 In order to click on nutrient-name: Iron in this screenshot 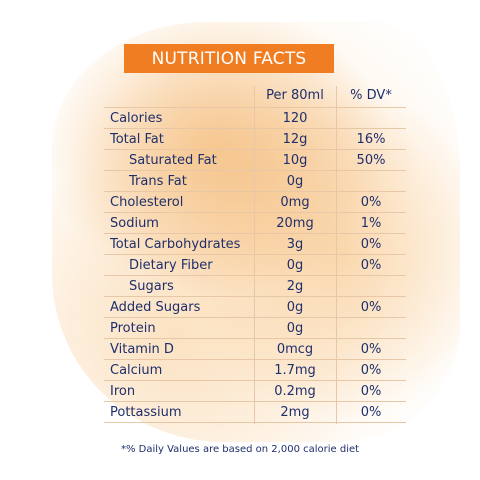, I will do `click(123, 391)`.